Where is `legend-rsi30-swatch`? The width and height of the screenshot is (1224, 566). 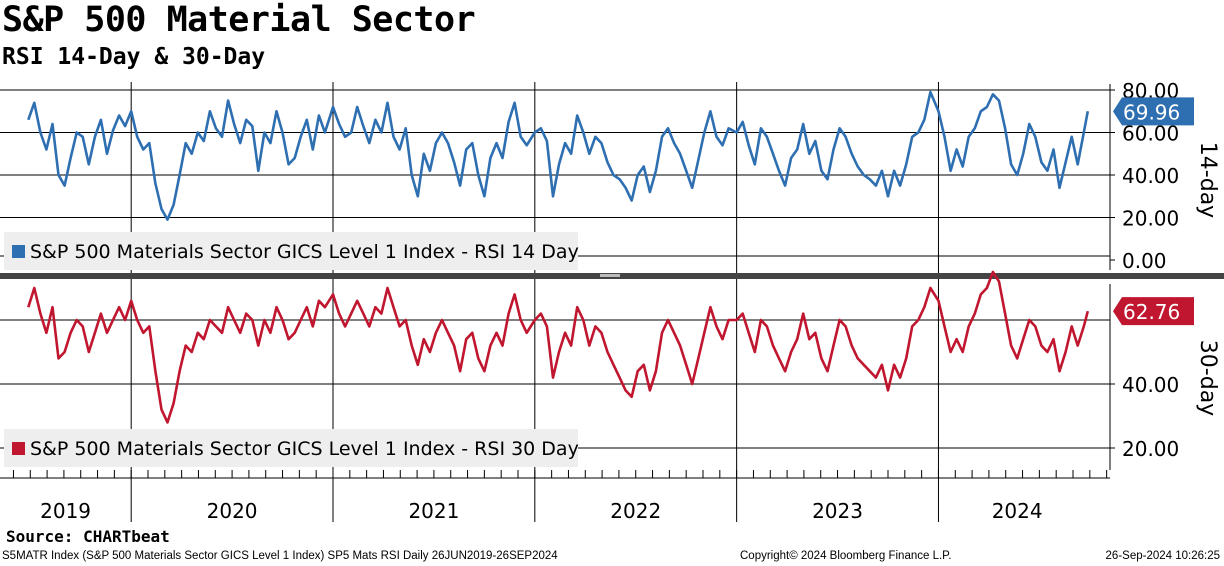 legend-rsi30-swatch is located at coordinates (18, 448).